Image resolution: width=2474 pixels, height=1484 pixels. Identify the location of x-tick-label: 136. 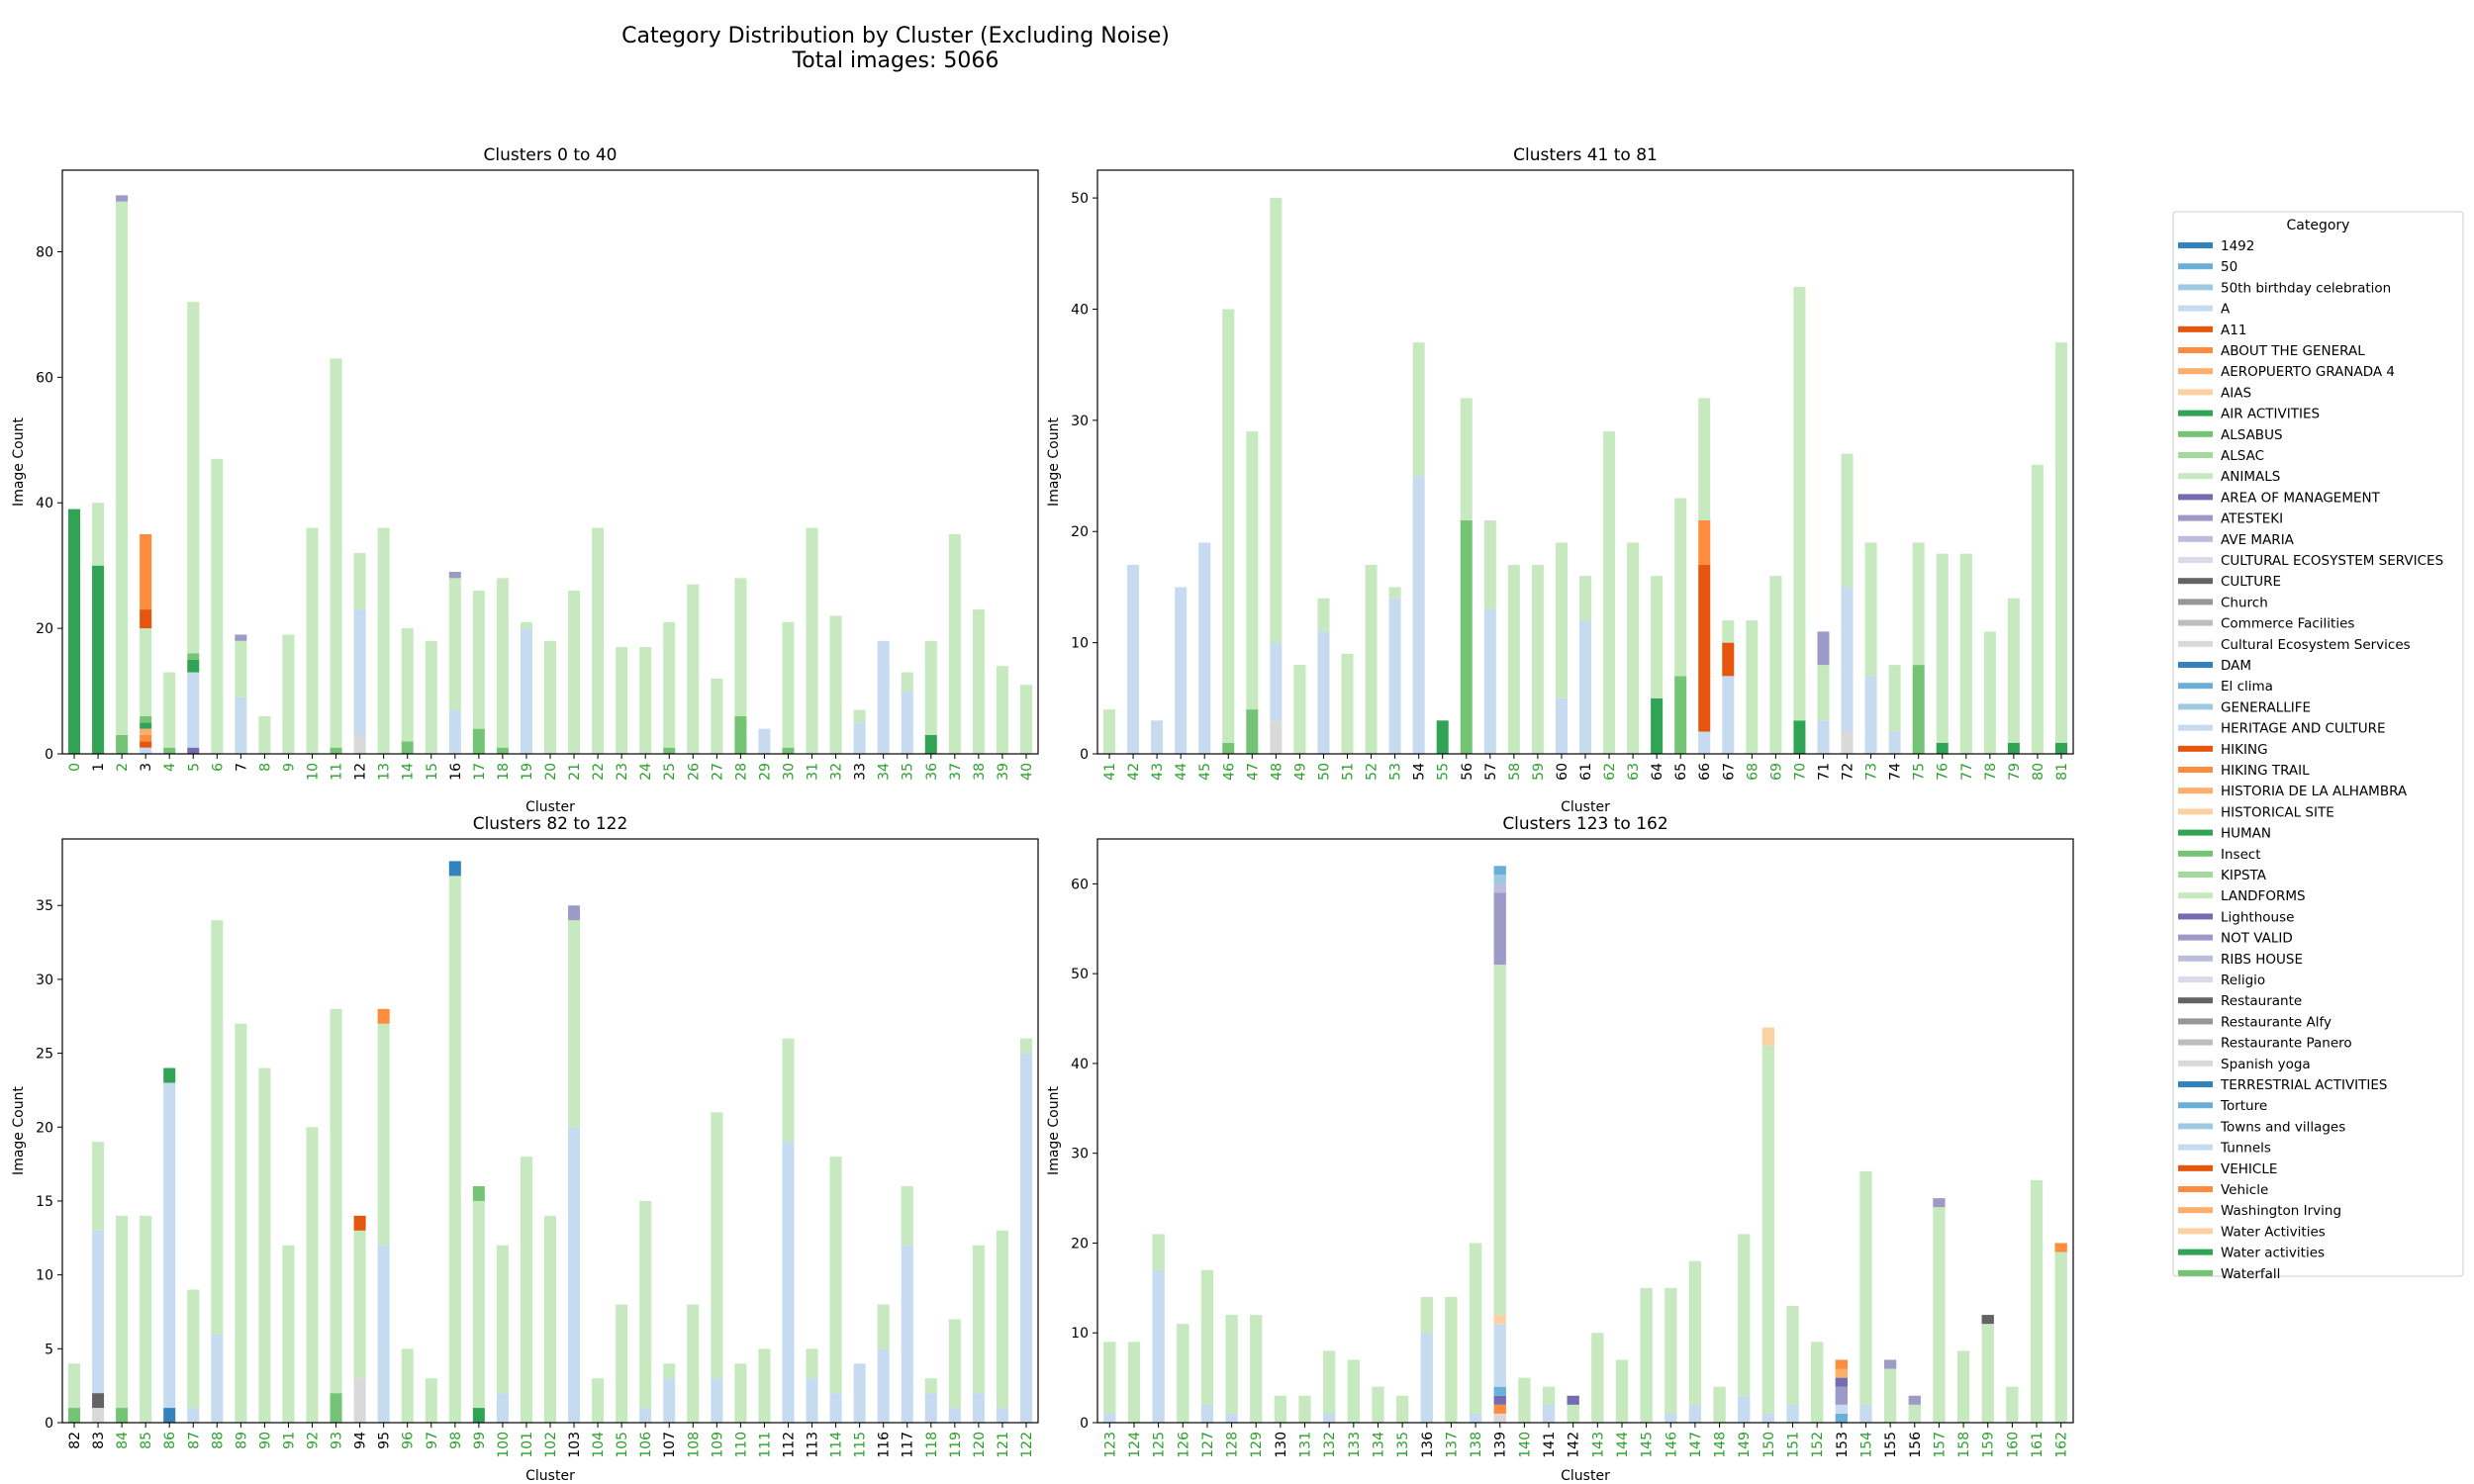
(1428, 1445).